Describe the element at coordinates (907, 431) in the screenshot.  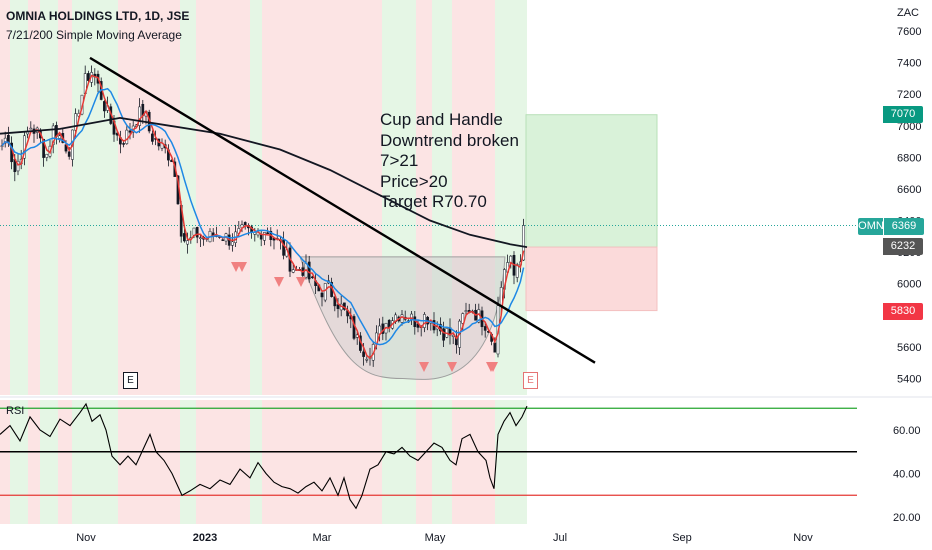
I see `rsi-tick-label: 60.00` at that location.